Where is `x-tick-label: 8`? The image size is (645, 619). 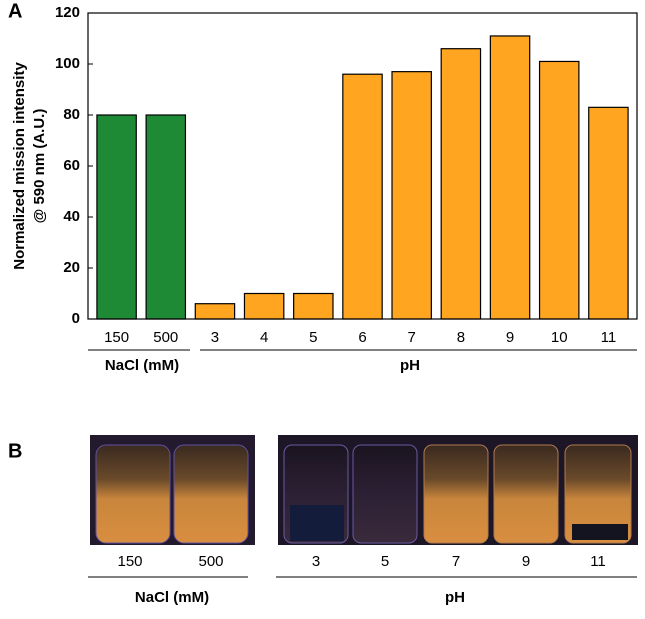
x-tick-label: 8 is located at coordinates (461, 337).